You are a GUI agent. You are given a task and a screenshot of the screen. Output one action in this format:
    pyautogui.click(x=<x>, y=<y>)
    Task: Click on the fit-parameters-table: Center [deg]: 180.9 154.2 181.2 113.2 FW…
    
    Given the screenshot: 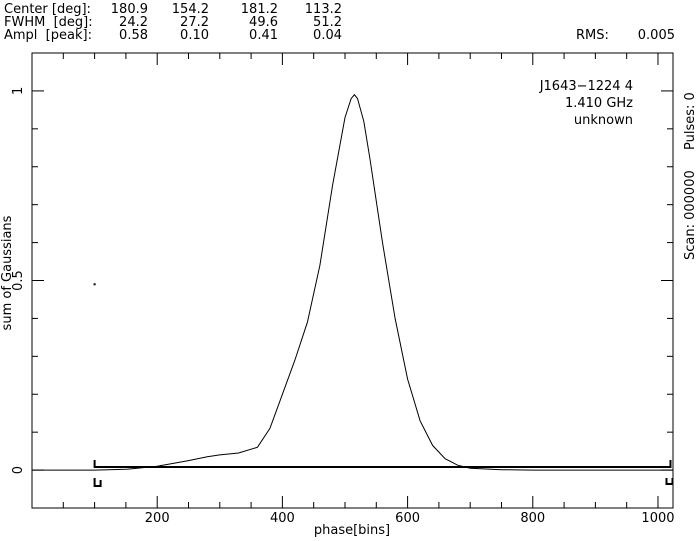 What is the action you would take?
    pyautogui.click(x=339, y=22)
    